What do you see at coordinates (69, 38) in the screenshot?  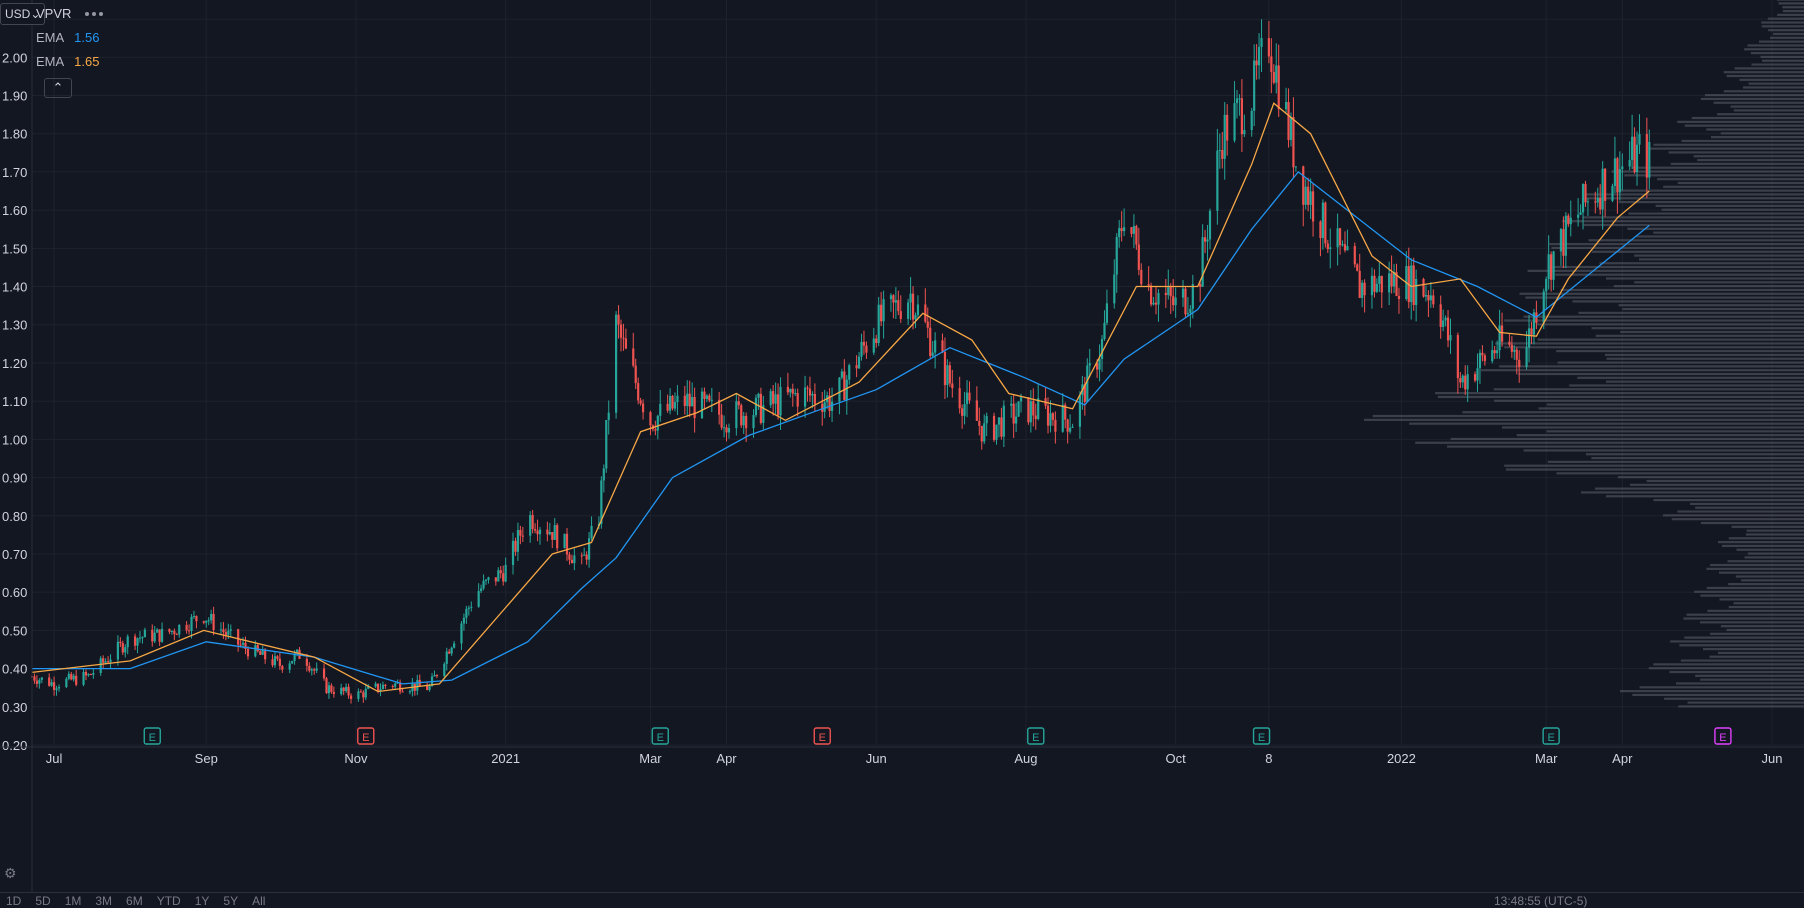 I see `legend-ema-fast: EMA 1.56` at bounding box center [69, 38].